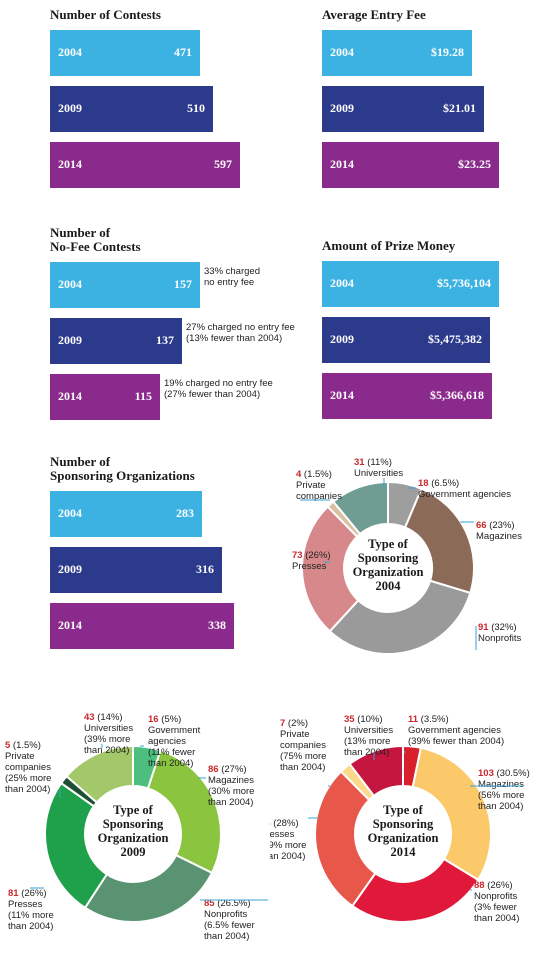 This screenshot has width=540, height=959. What do you see at coordinates (80, 461) in the screenshot?
I see `panel-title-line: Number of` at bounding box center [80, 461].